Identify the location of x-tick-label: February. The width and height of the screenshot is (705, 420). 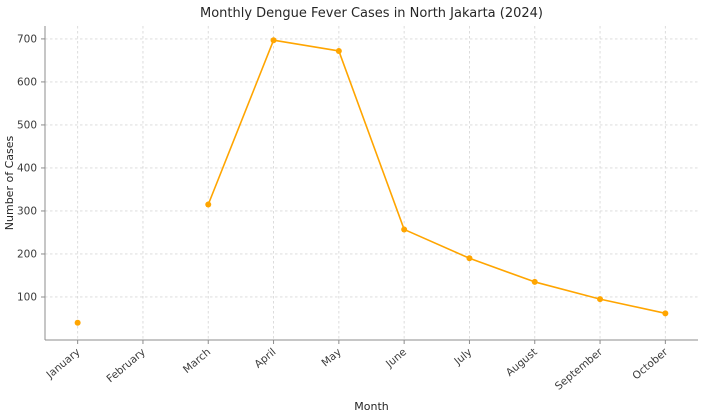
(126, 365).